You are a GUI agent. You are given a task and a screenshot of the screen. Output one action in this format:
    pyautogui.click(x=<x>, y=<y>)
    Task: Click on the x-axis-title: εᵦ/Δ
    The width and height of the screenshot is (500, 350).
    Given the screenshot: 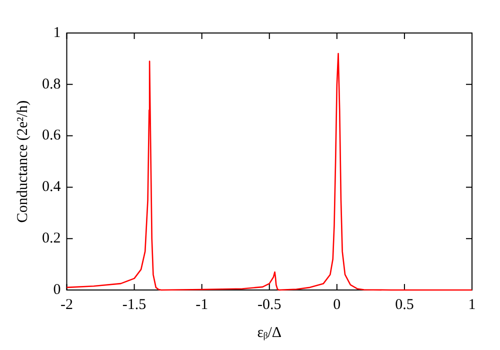 What is the action you would take?
    pyautogui.click(x=269, y=332)
    